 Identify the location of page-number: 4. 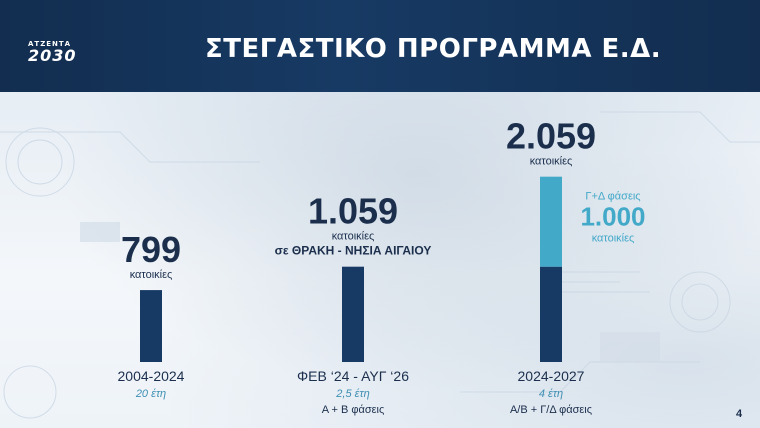
(739, 414).